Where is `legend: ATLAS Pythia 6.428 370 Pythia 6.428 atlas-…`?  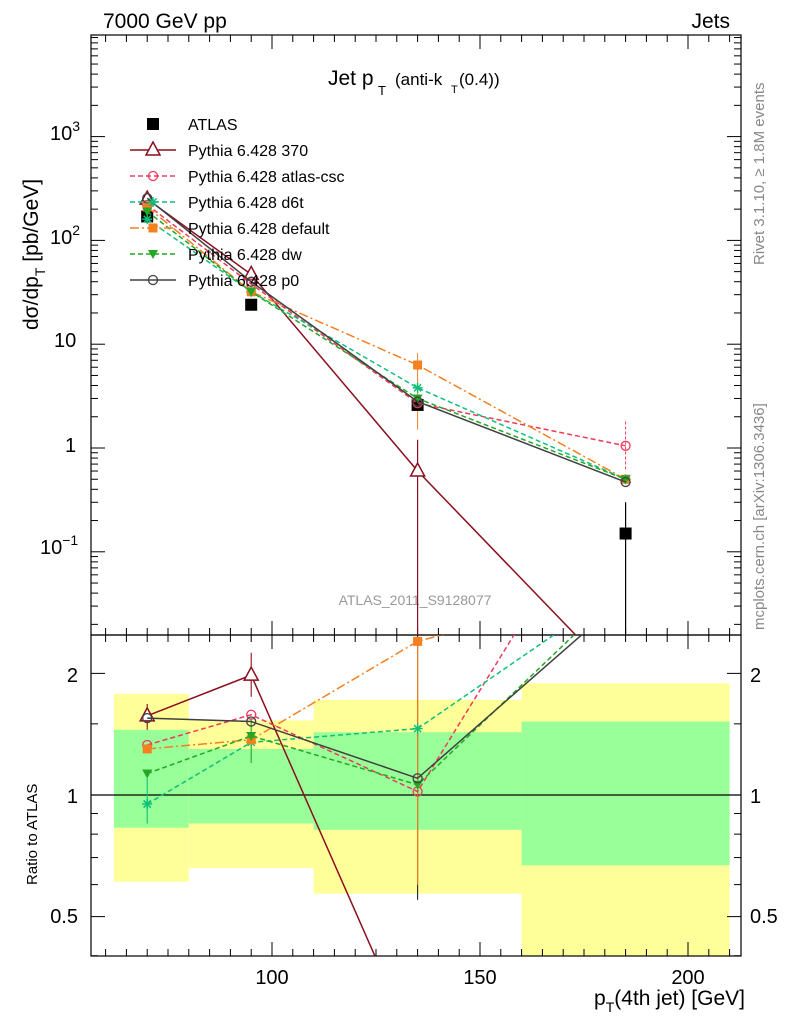 legend: ATLAS Pythia 6.428 370 Pythia 6.428 atlas-… is located at coordinates (237, 203).